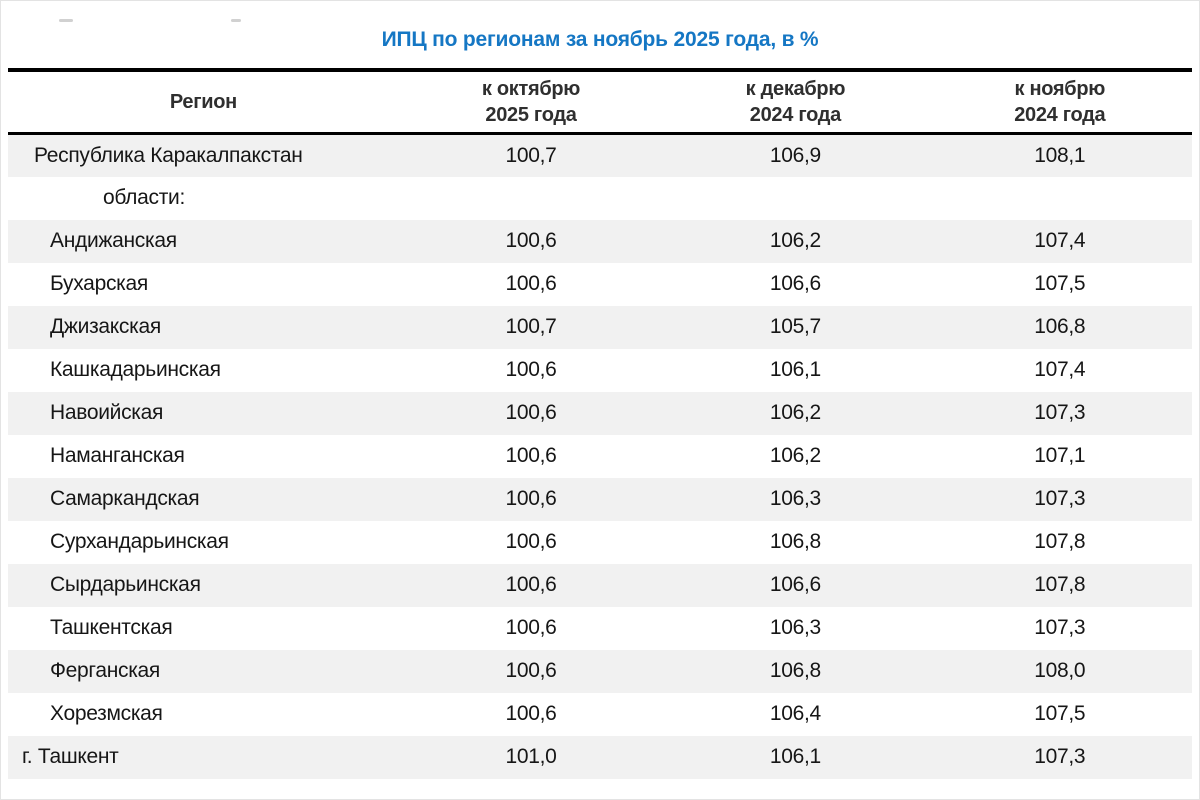  Describe the element at coordinates (66, 20) in the screenshot. I see `smudge-mark-left` at that location.